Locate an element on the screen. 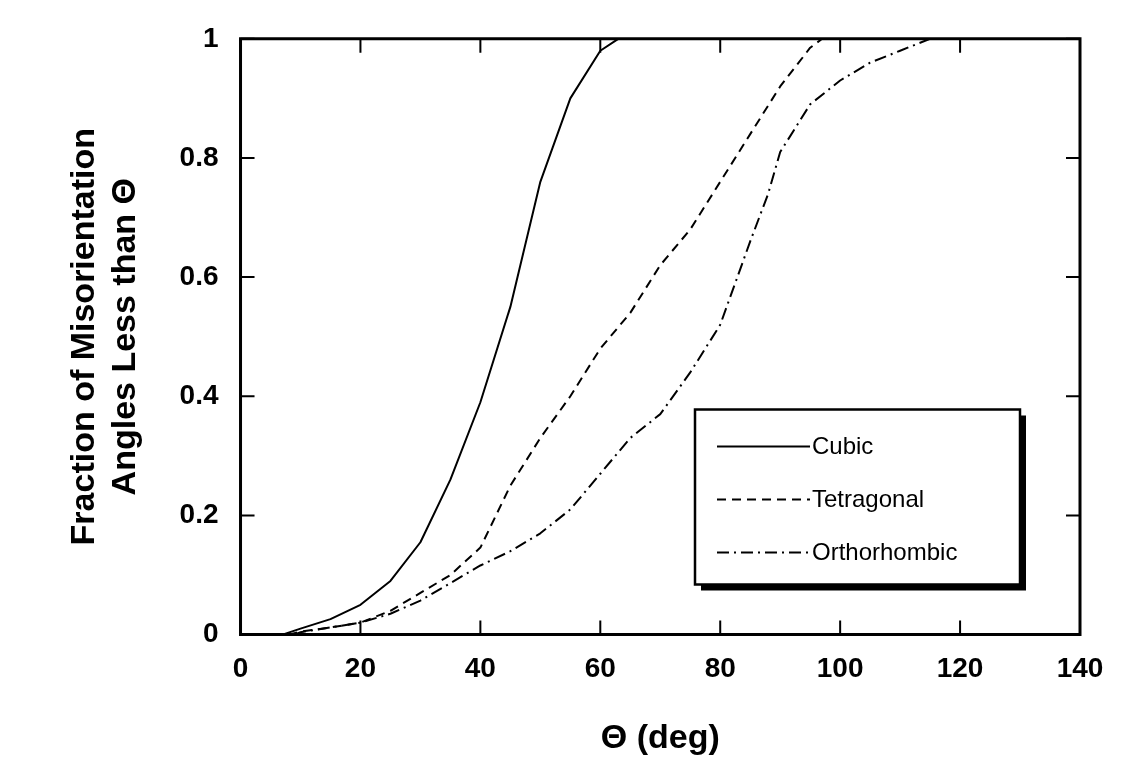 The image size is (1125, 773). x-axis-title: Θ (deg) is located at coordinates (660, 735).